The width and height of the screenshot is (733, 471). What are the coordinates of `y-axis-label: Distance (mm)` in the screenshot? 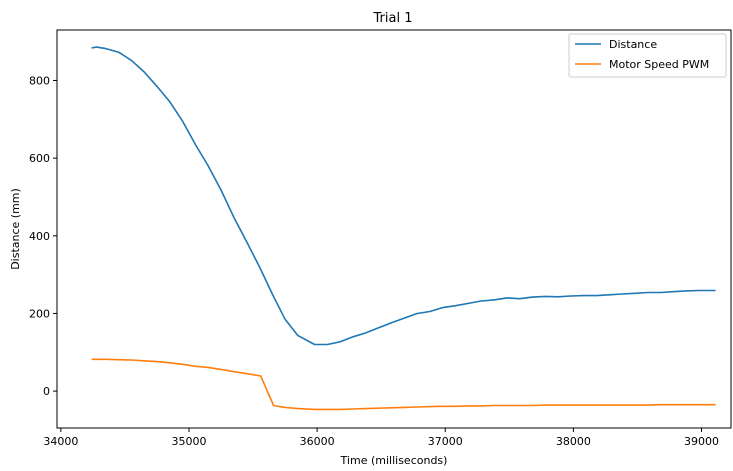 It's located at (15, 229).